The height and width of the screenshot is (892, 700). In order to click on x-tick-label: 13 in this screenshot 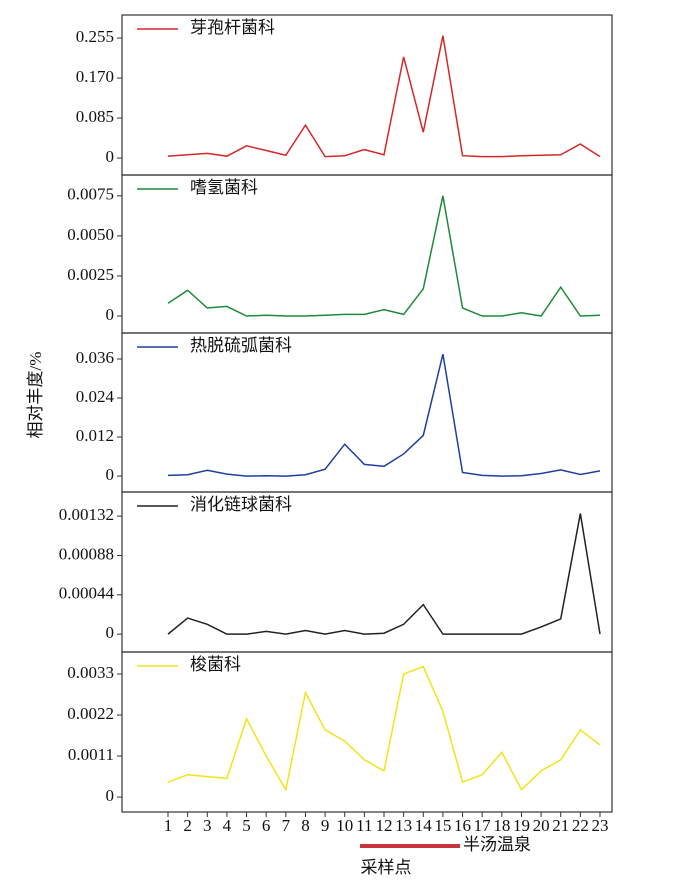, I will do `click(403, 825)`.